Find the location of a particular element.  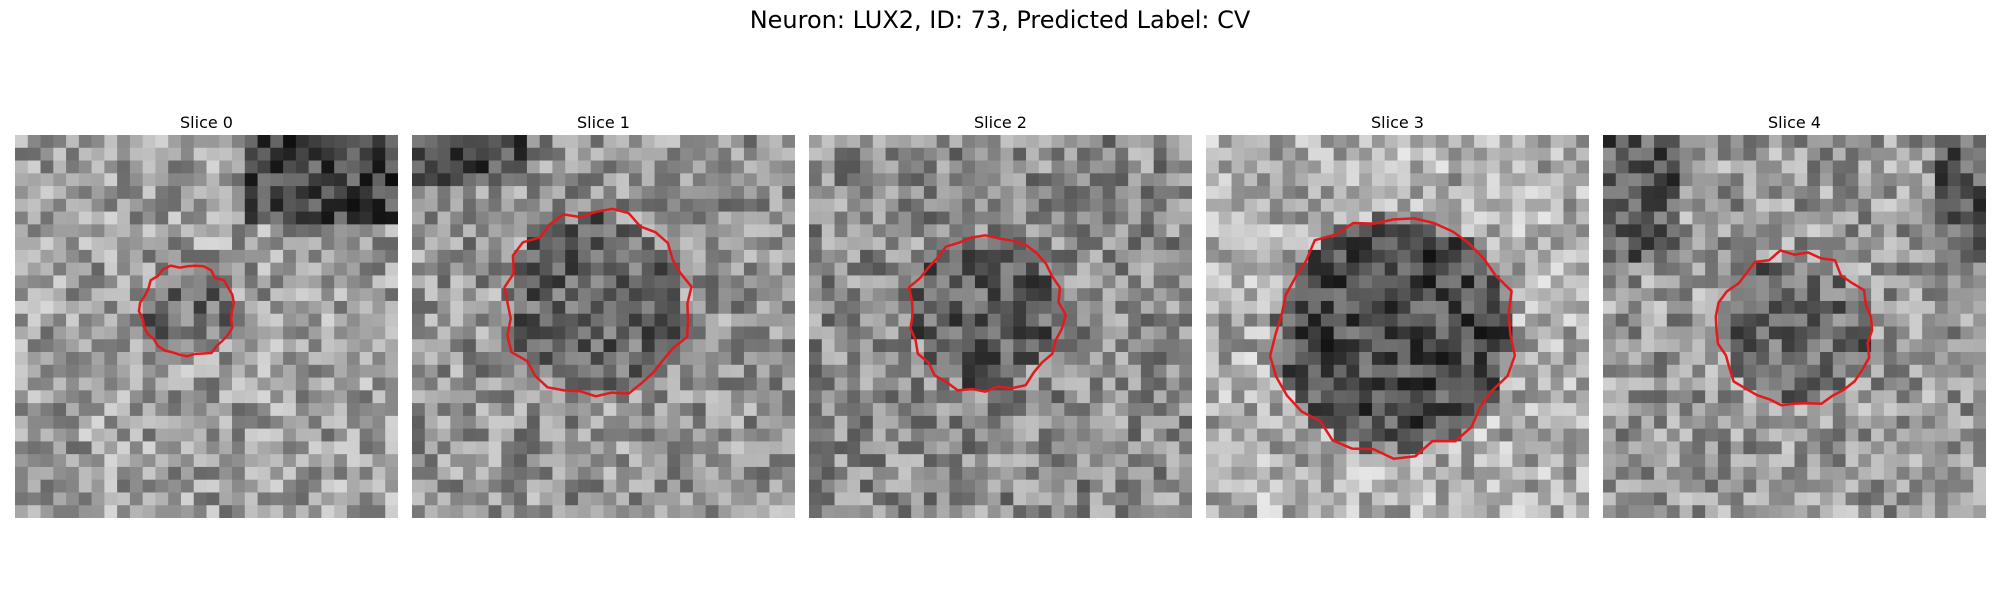

slice-panel-4: Slice 4 is located at coordinates (1794, 315).